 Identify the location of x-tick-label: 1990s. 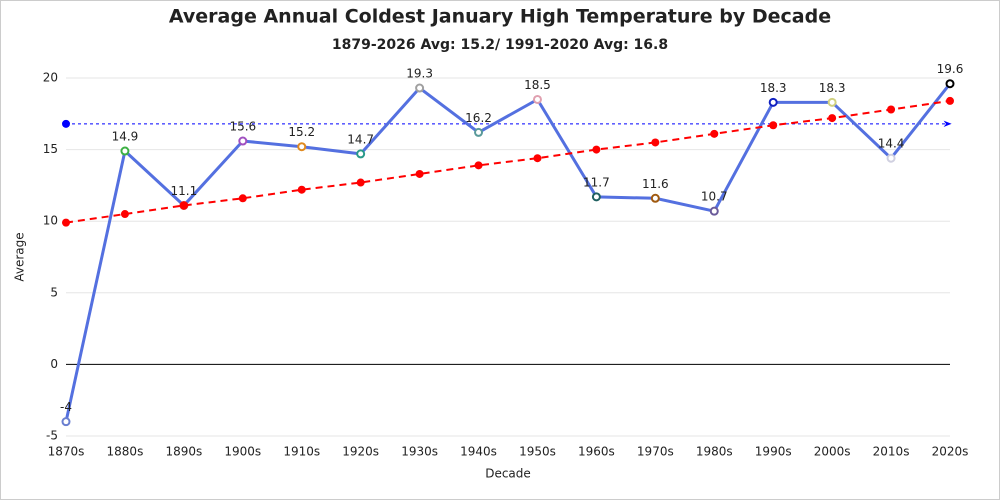
(773, 452).